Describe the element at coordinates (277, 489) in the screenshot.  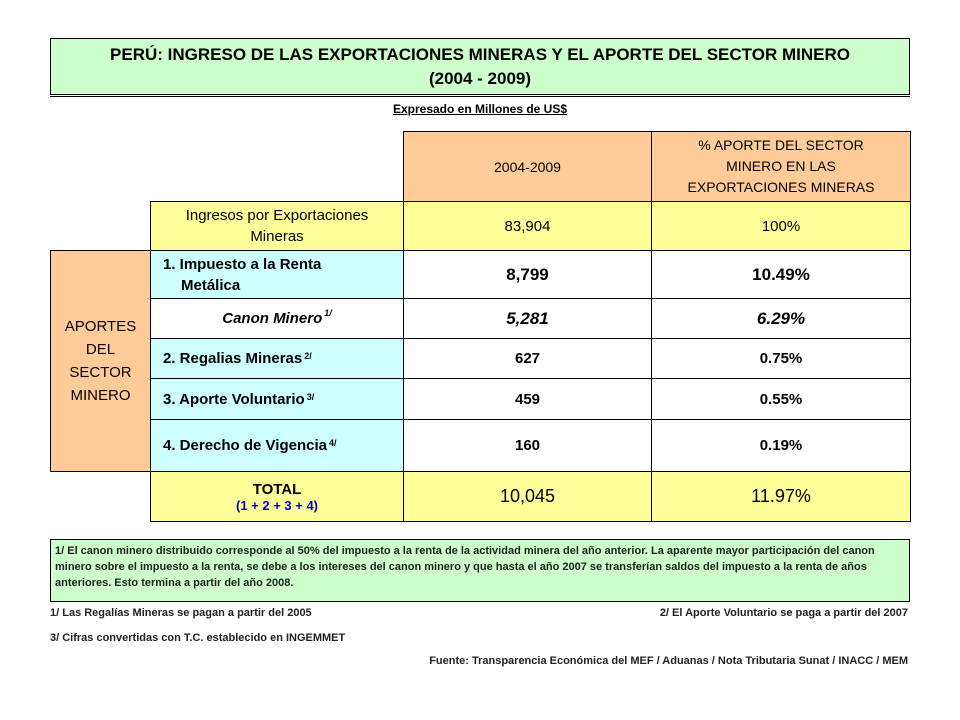
I see `total-label: TOTAL` at that location.